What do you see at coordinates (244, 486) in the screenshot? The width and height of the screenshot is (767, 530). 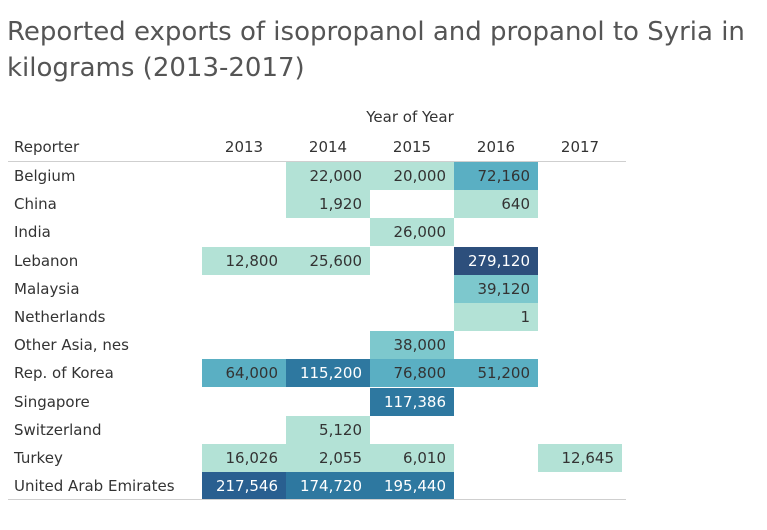 I see `heatmap-cell: 217,546` at bounding box center [244, 486].